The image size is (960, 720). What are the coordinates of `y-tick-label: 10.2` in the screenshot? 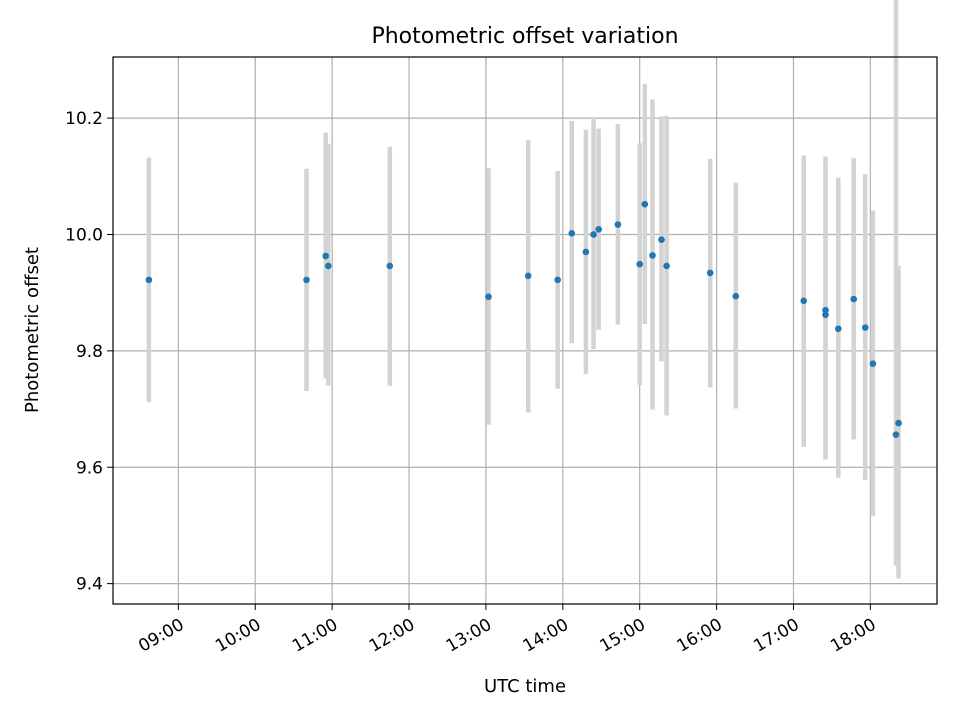 It's located at (84, 119).